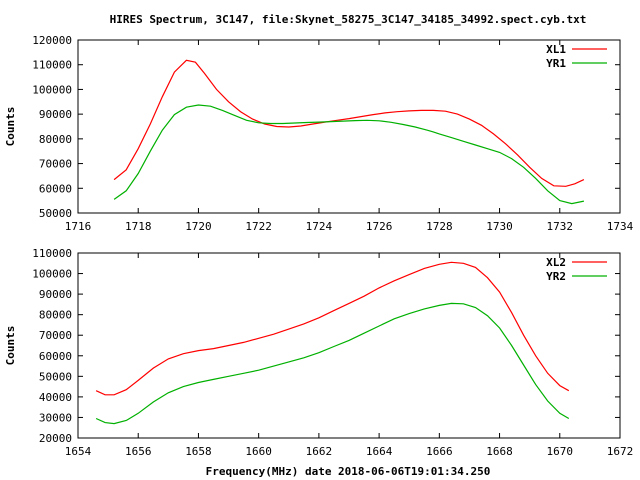  Describe the element at coordinates (198, 226) in the screenshot. I see `x-tick-label: 1720` at that location.